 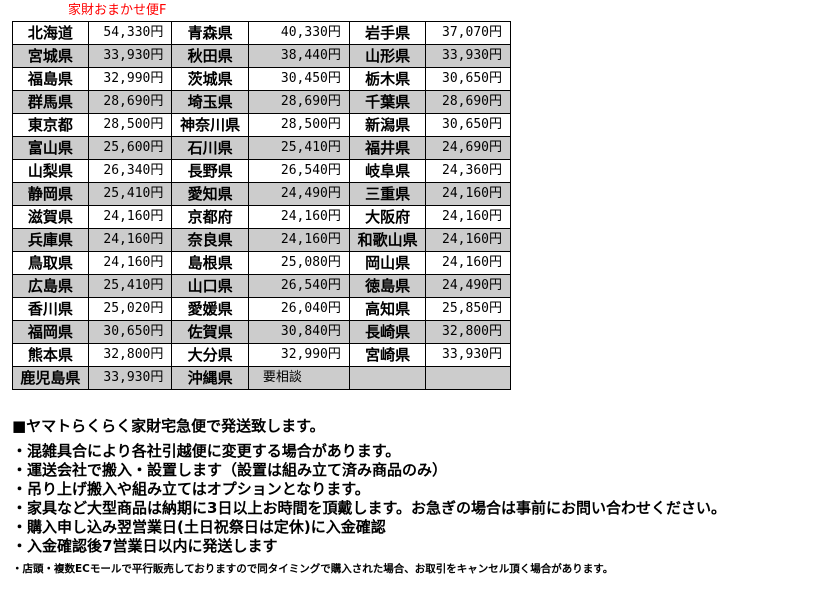 I want to click on price-cell: 40,330円, so click(x=298, y=33).